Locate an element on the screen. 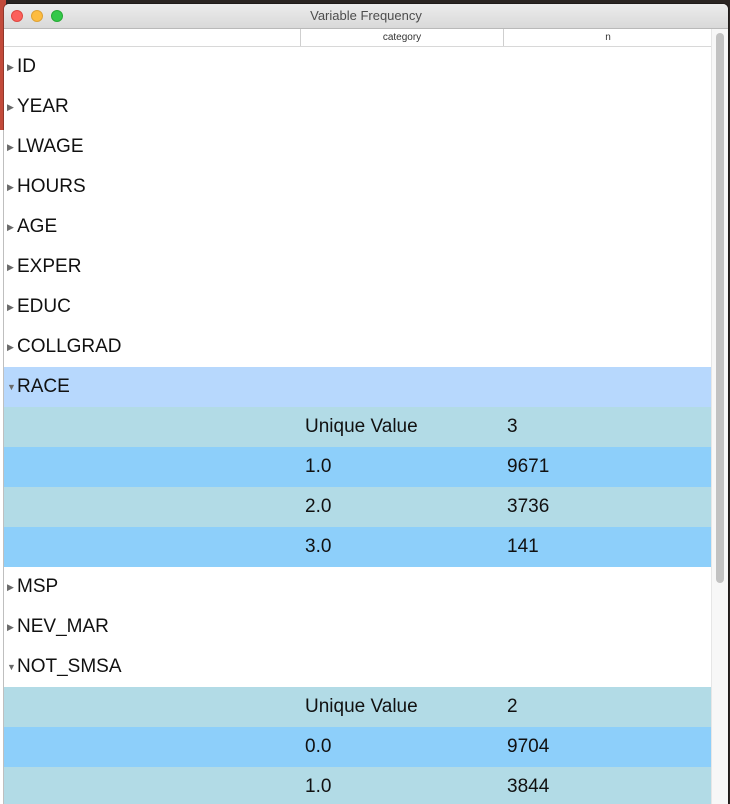 This screenshot has width=730, height=804. title-bar: Variable Frequency is located at coordinates (366, 16).